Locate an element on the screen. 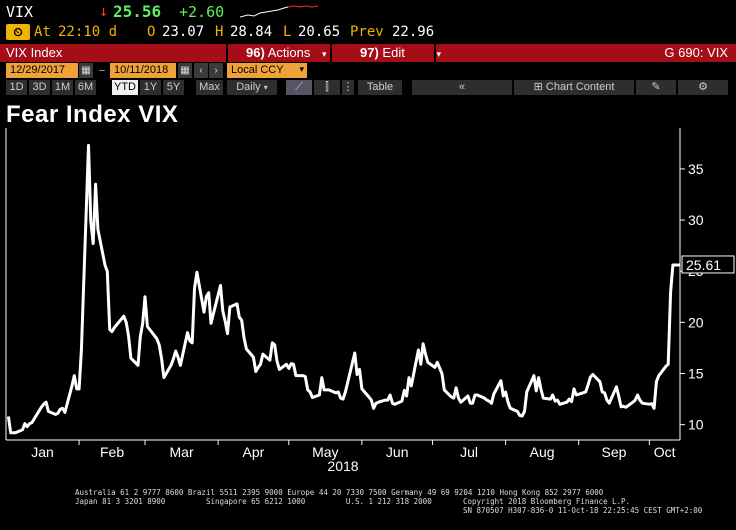 This screenshot has height=530, width=736. y-tick-label: 15 is located at coordinates (696, 374).